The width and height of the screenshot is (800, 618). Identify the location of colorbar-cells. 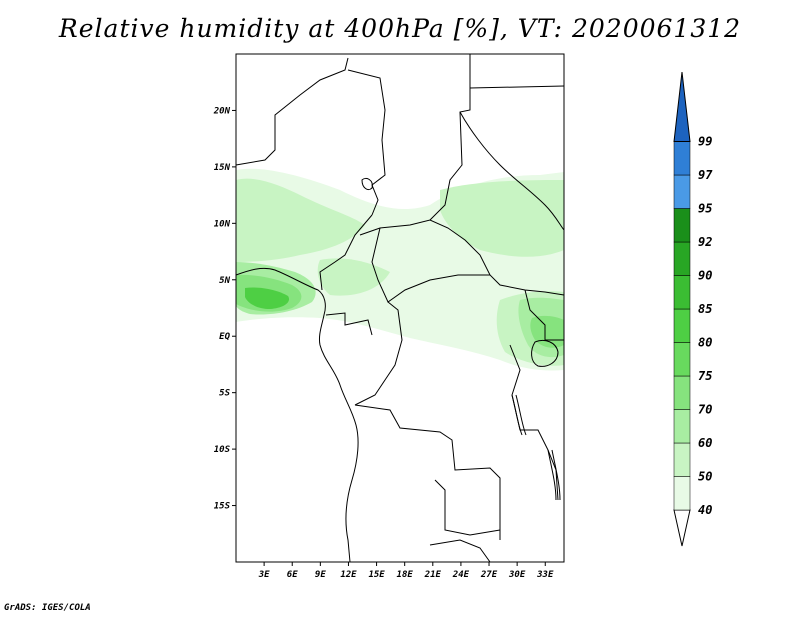
(682, 309).